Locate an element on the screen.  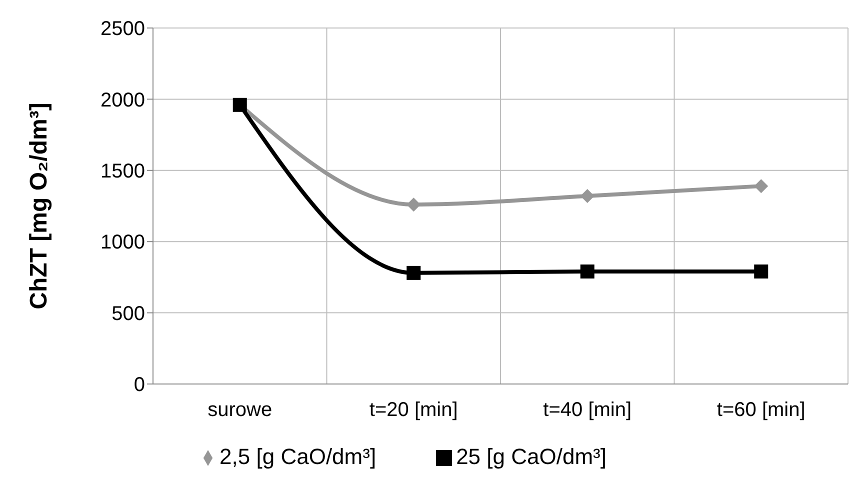
legend-label: 2,5 [g CaO/dm³] is located at coordinates (298, 456).